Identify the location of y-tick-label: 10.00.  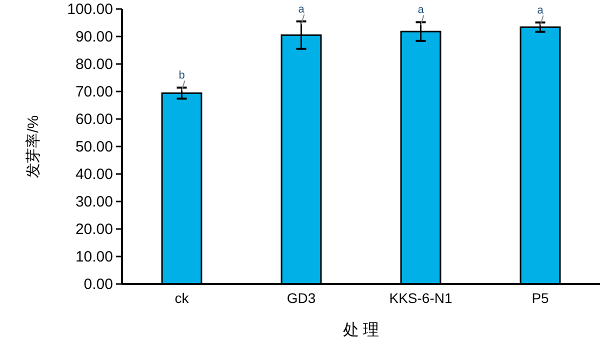
(94, 257).